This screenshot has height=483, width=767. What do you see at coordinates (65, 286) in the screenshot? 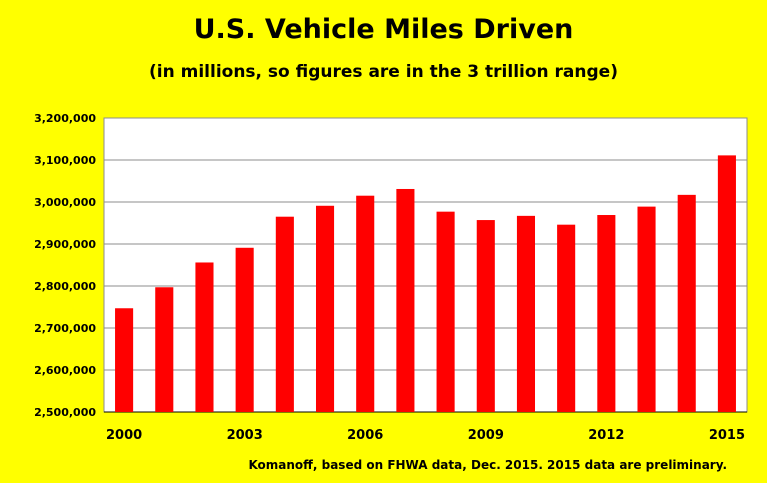
I see `y-tick-label: 2,800,000` at bounding box center [65, 286].